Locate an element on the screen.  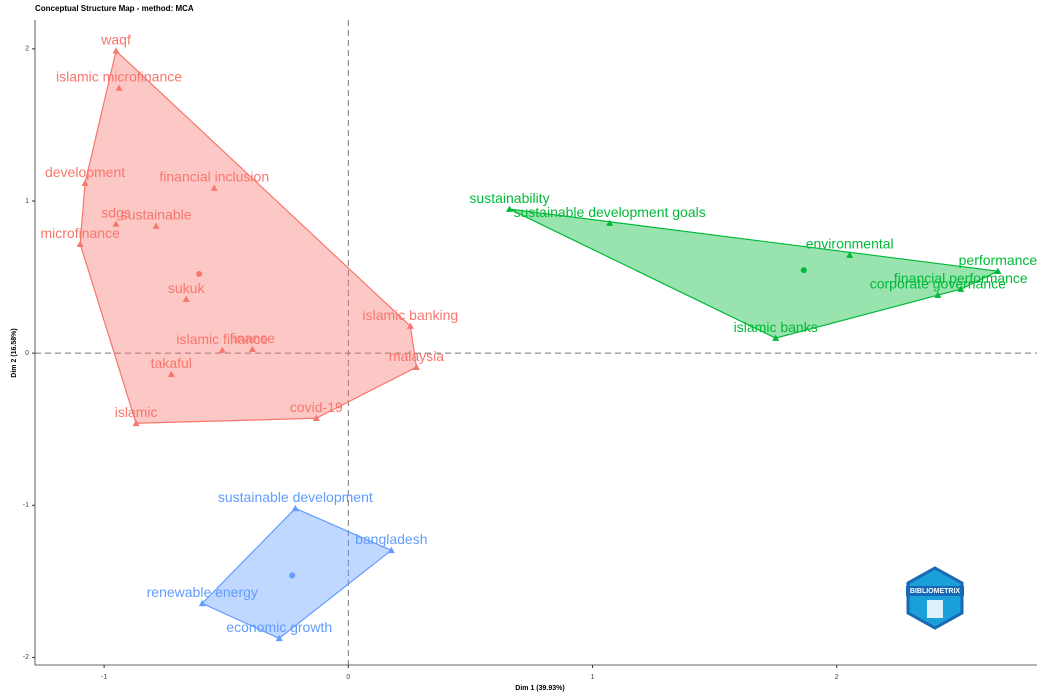
point-label: islamic banking is located at coordinates (410, 315).